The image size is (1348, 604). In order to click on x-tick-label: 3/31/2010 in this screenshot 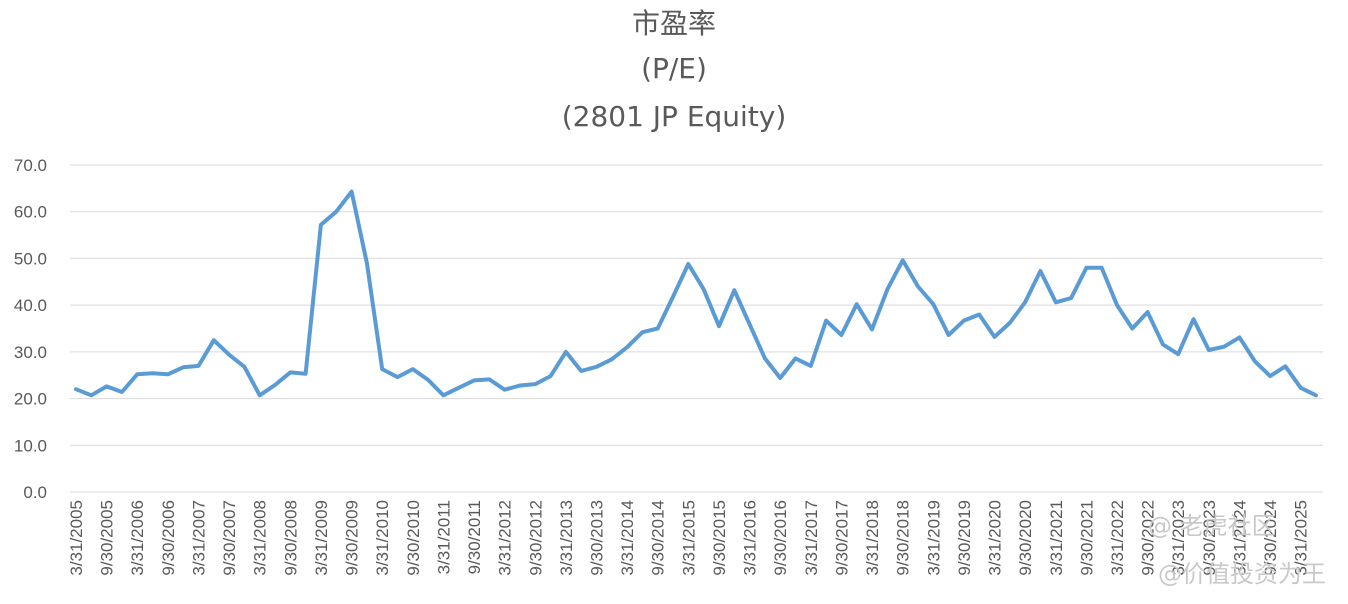, I will do `click(382, 538)`.